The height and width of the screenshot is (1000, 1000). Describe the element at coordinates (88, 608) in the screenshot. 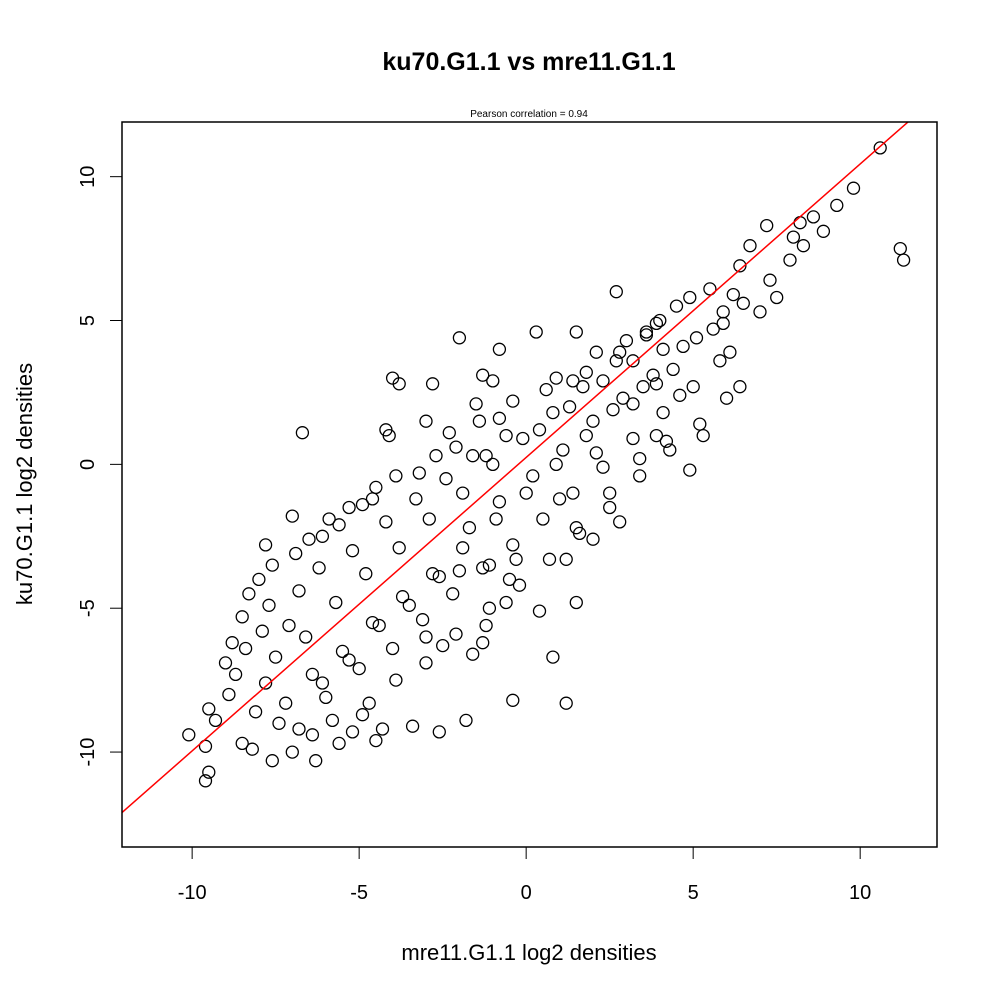

I see `y-tick-label: -5` at that location.